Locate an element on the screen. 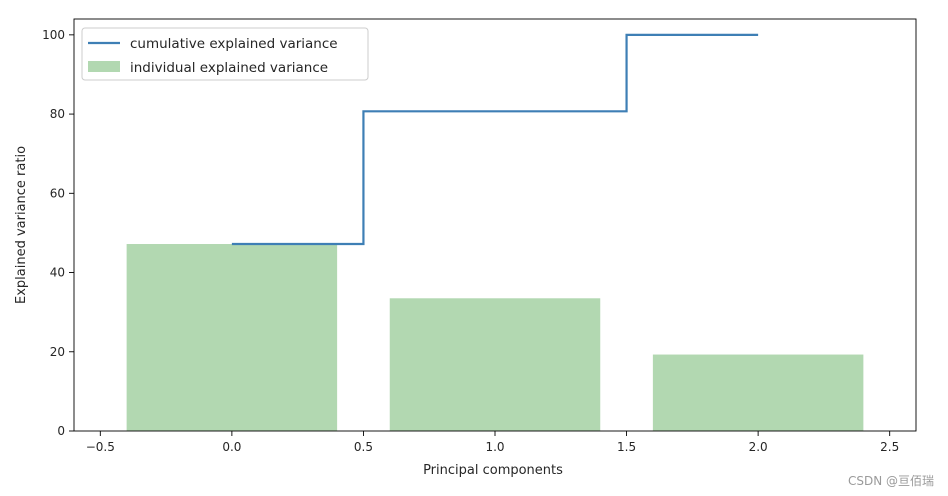  x-tick-label: 2.0 is located at coordinates (758, 447).